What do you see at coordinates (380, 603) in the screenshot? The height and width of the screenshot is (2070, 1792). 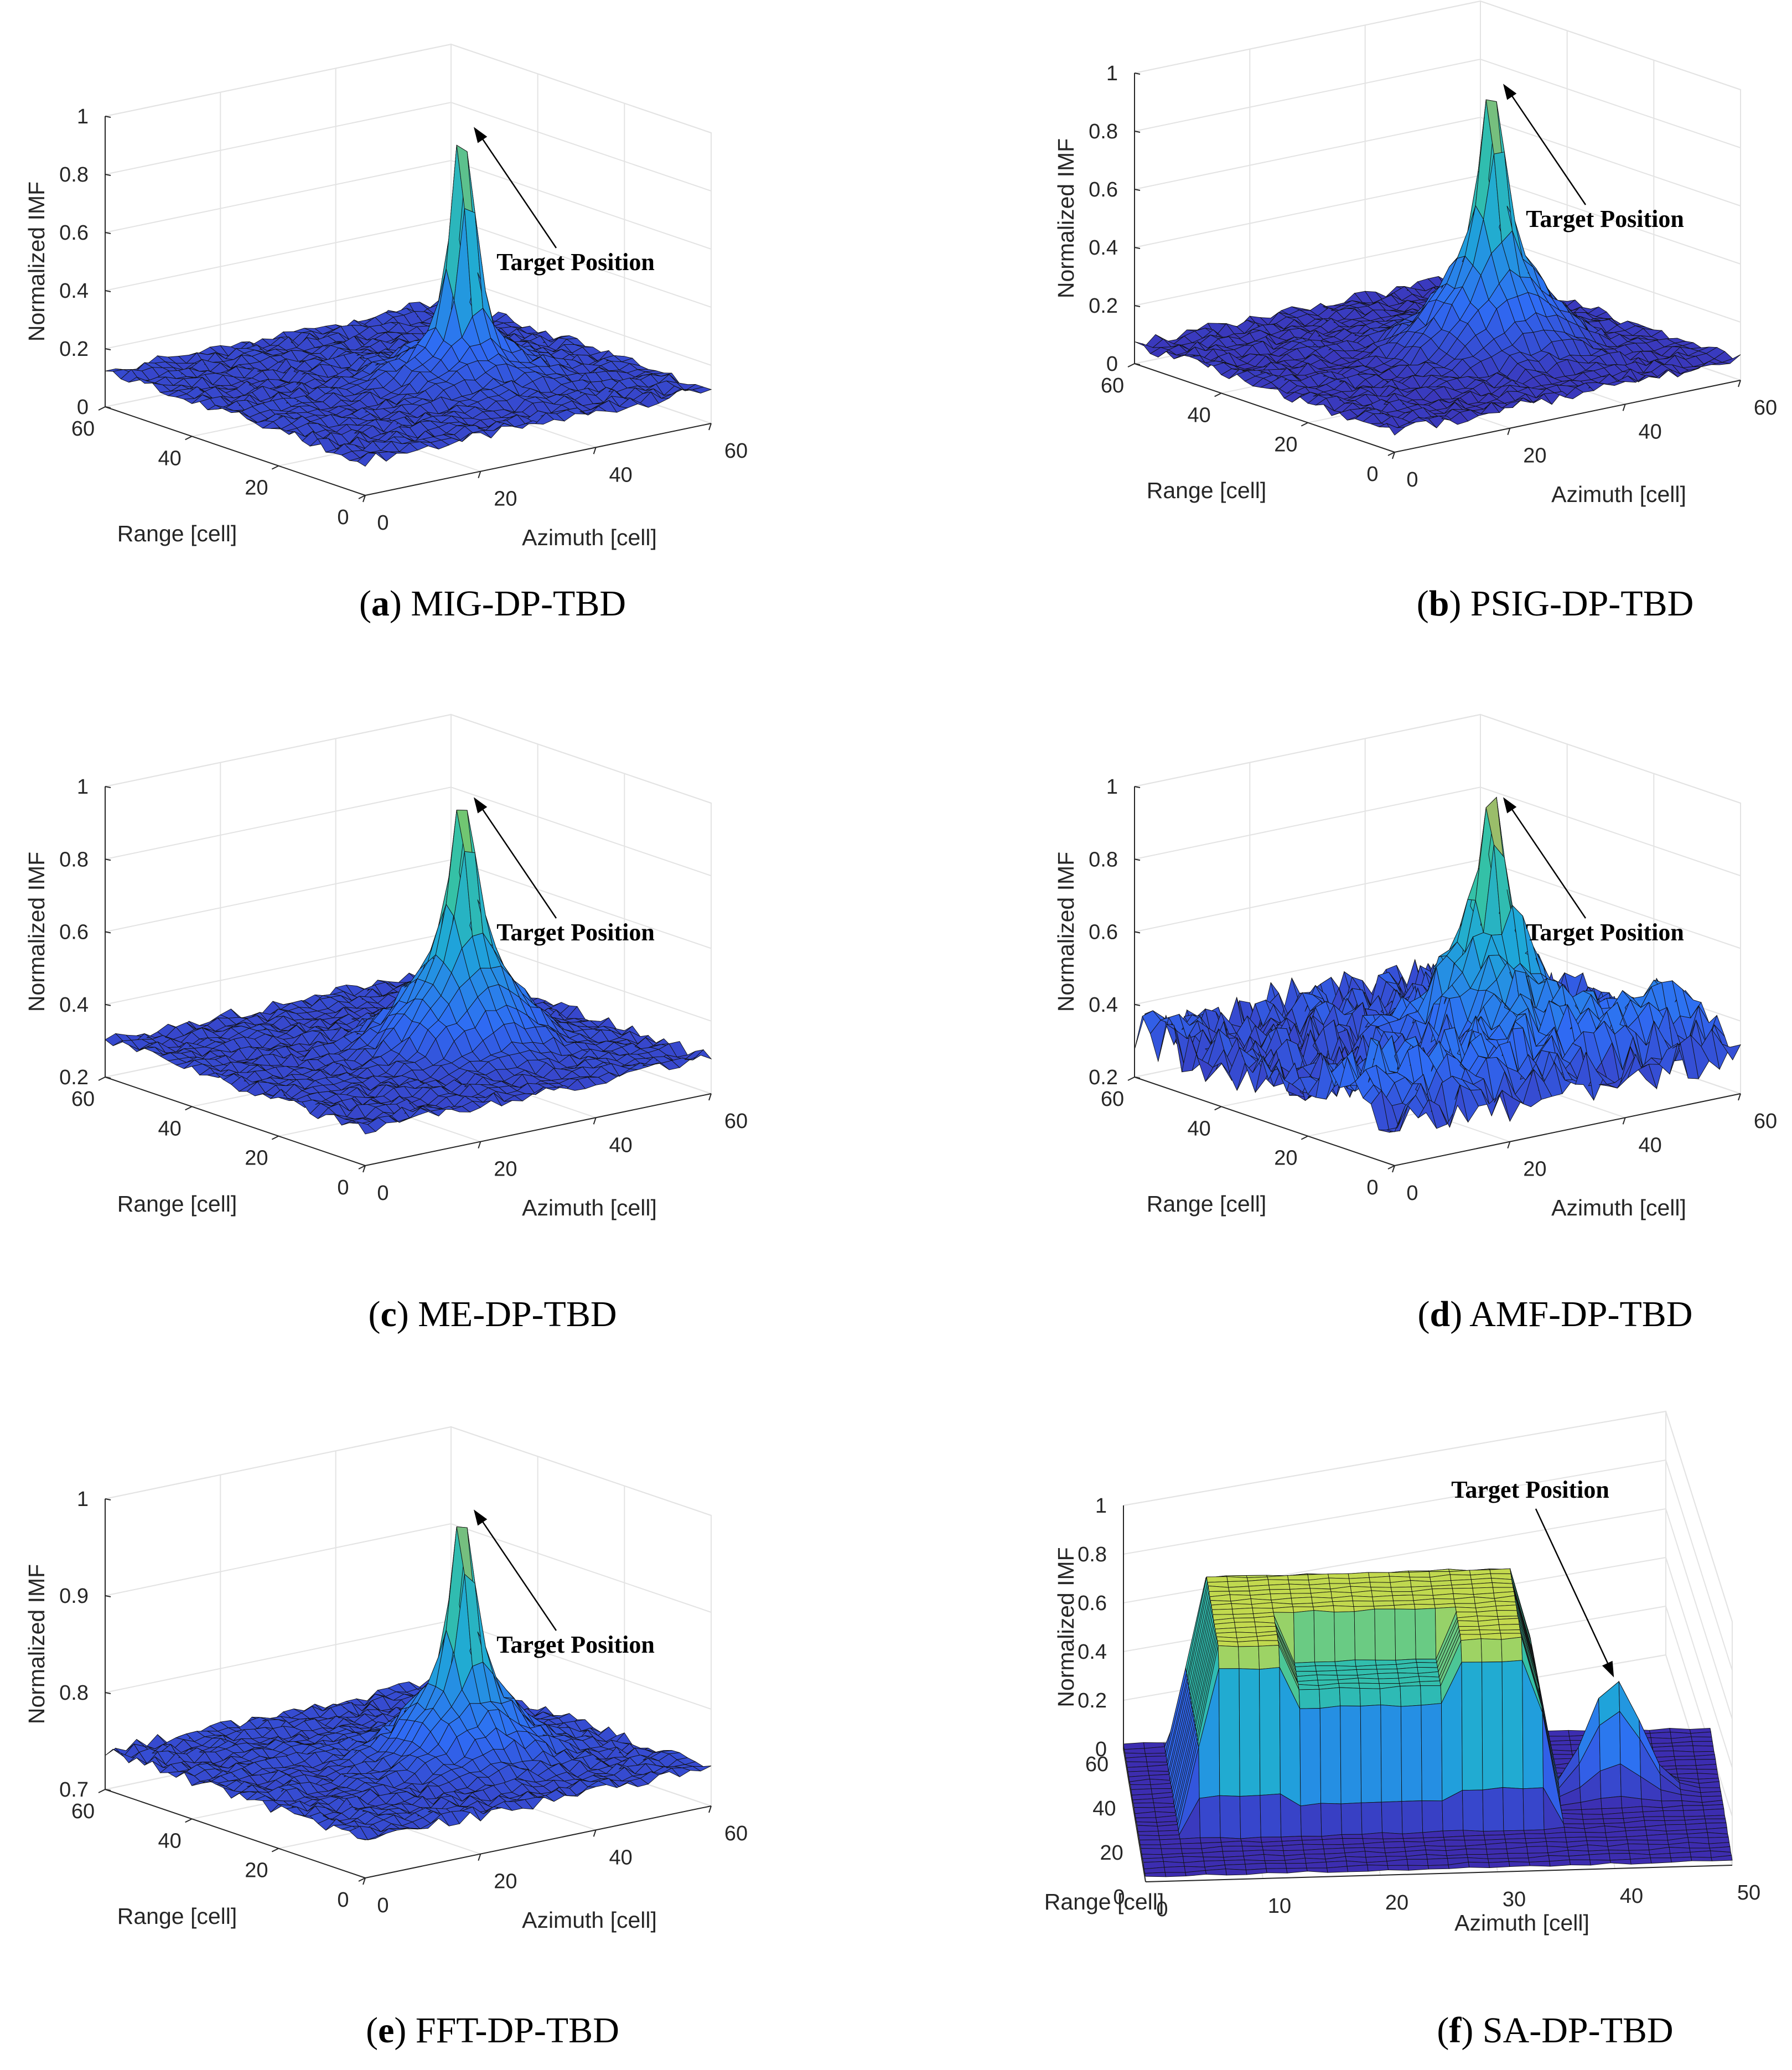 I see `caption-letter: a` at bounding box center [380, 603].